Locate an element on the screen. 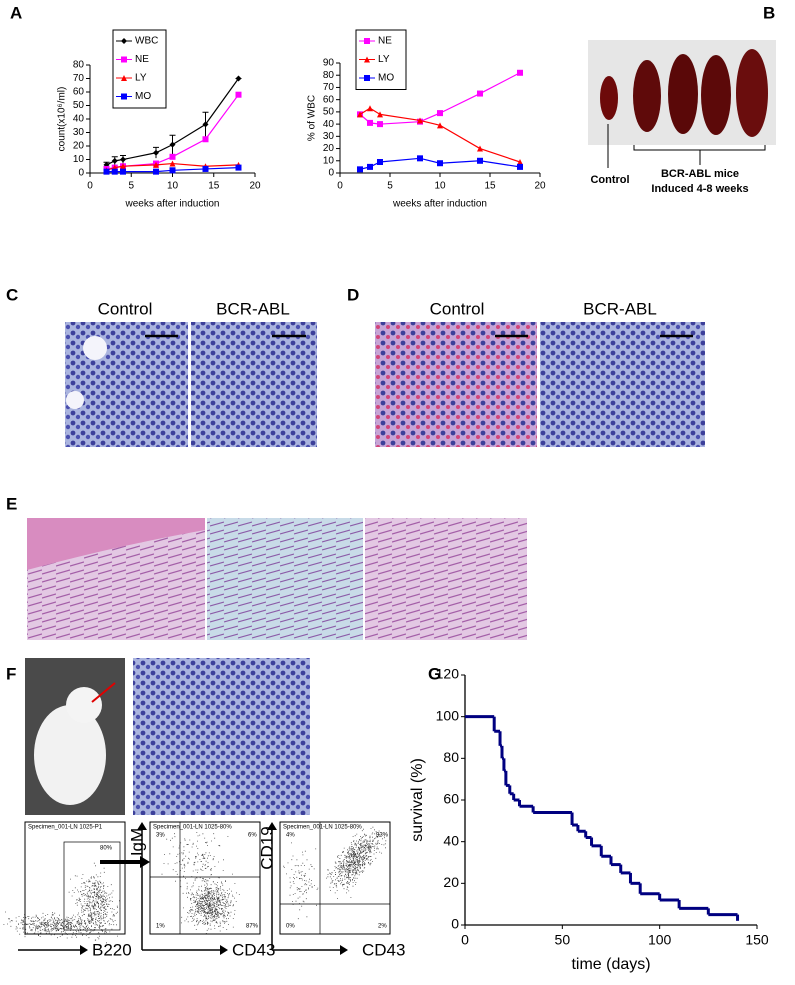  panel-letter: A is located at coordinates (16, 12).